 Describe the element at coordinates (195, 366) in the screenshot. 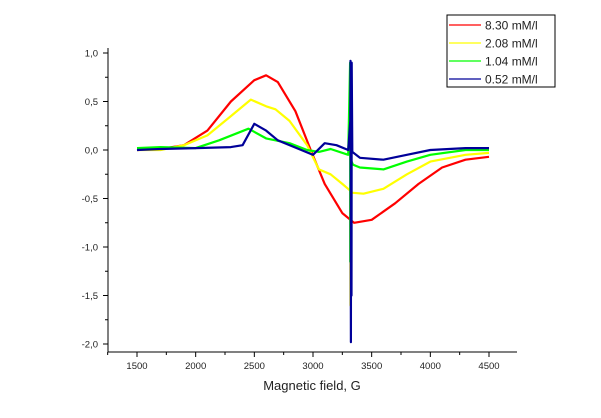

I see `x-tick-label: 2000` at that location.